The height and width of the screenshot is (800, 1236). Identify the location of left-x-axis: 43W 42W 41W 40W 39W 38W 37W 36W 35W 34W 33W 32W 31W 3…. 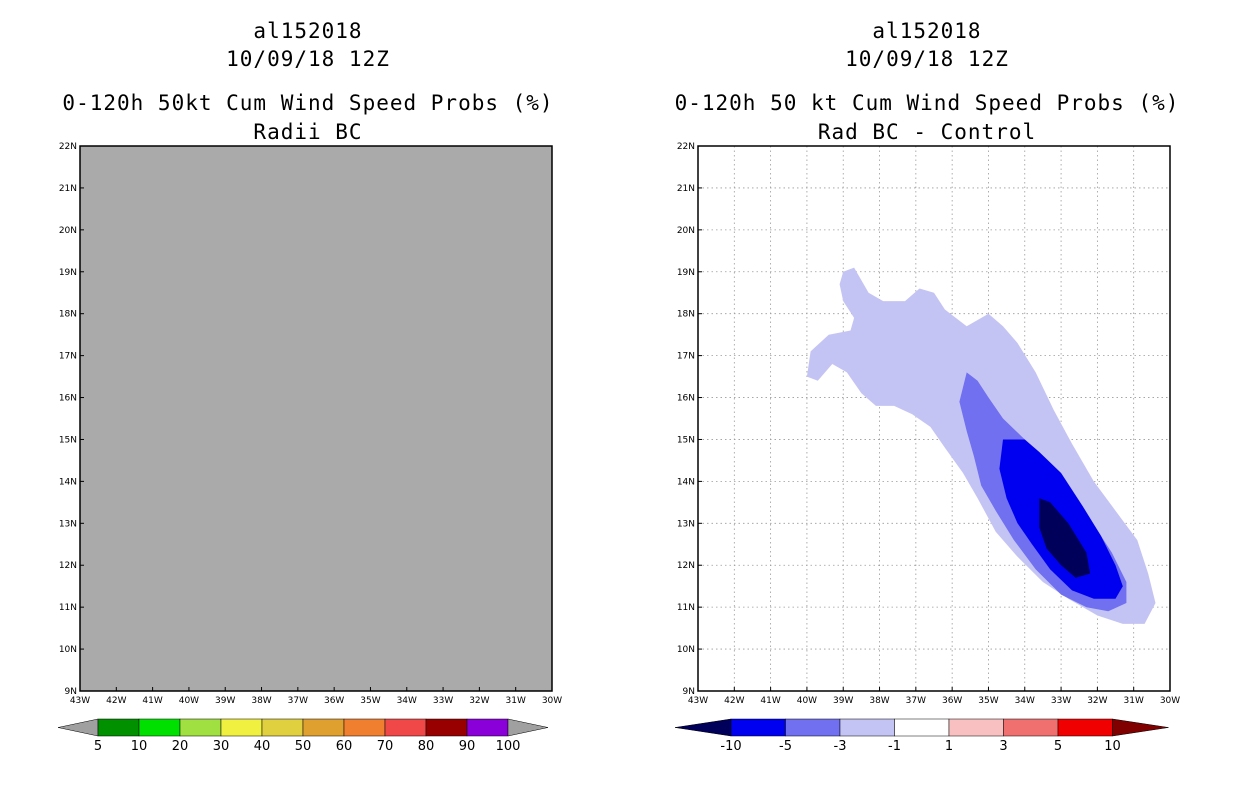
(316, 696).